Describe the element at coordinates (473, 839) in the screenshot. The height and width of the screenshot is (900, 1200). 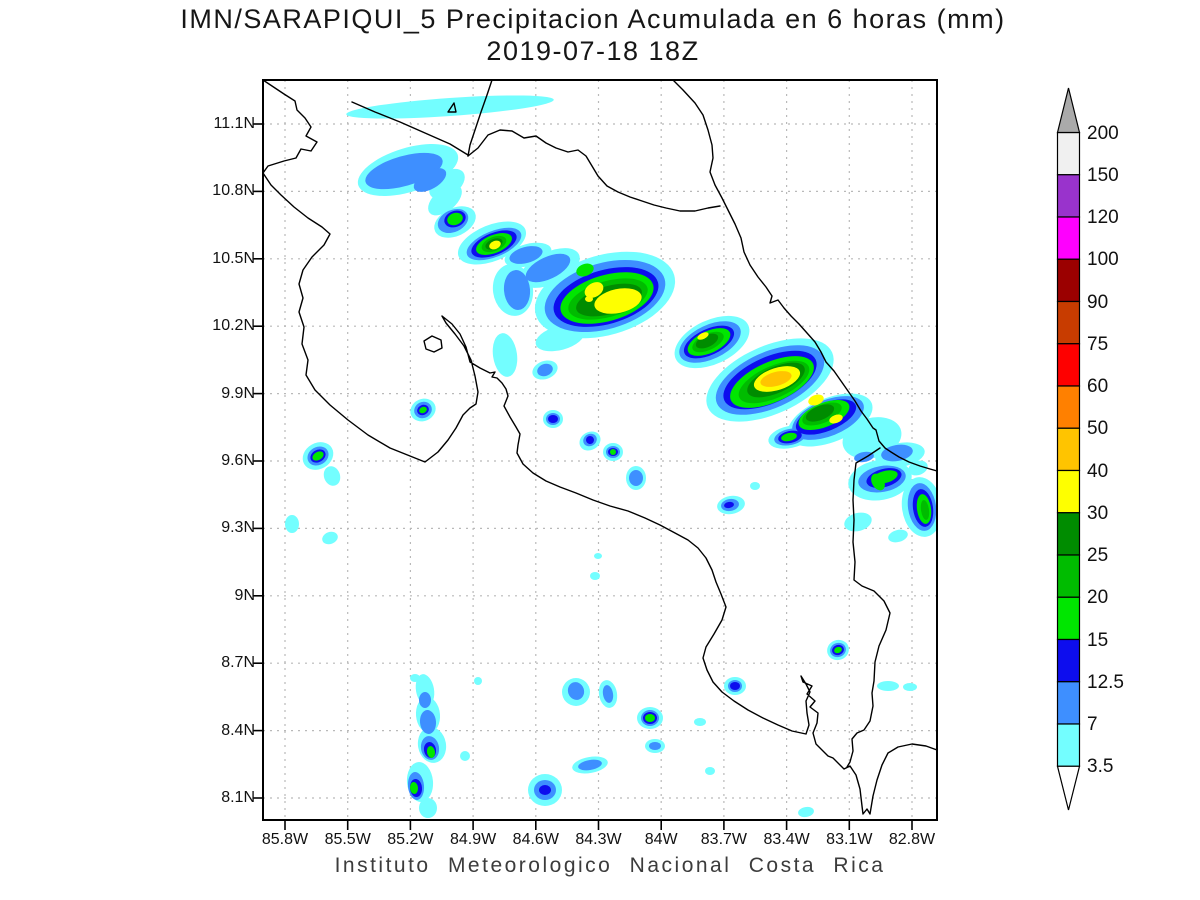
I see `lon-tick-label: 84.9W` at that location.